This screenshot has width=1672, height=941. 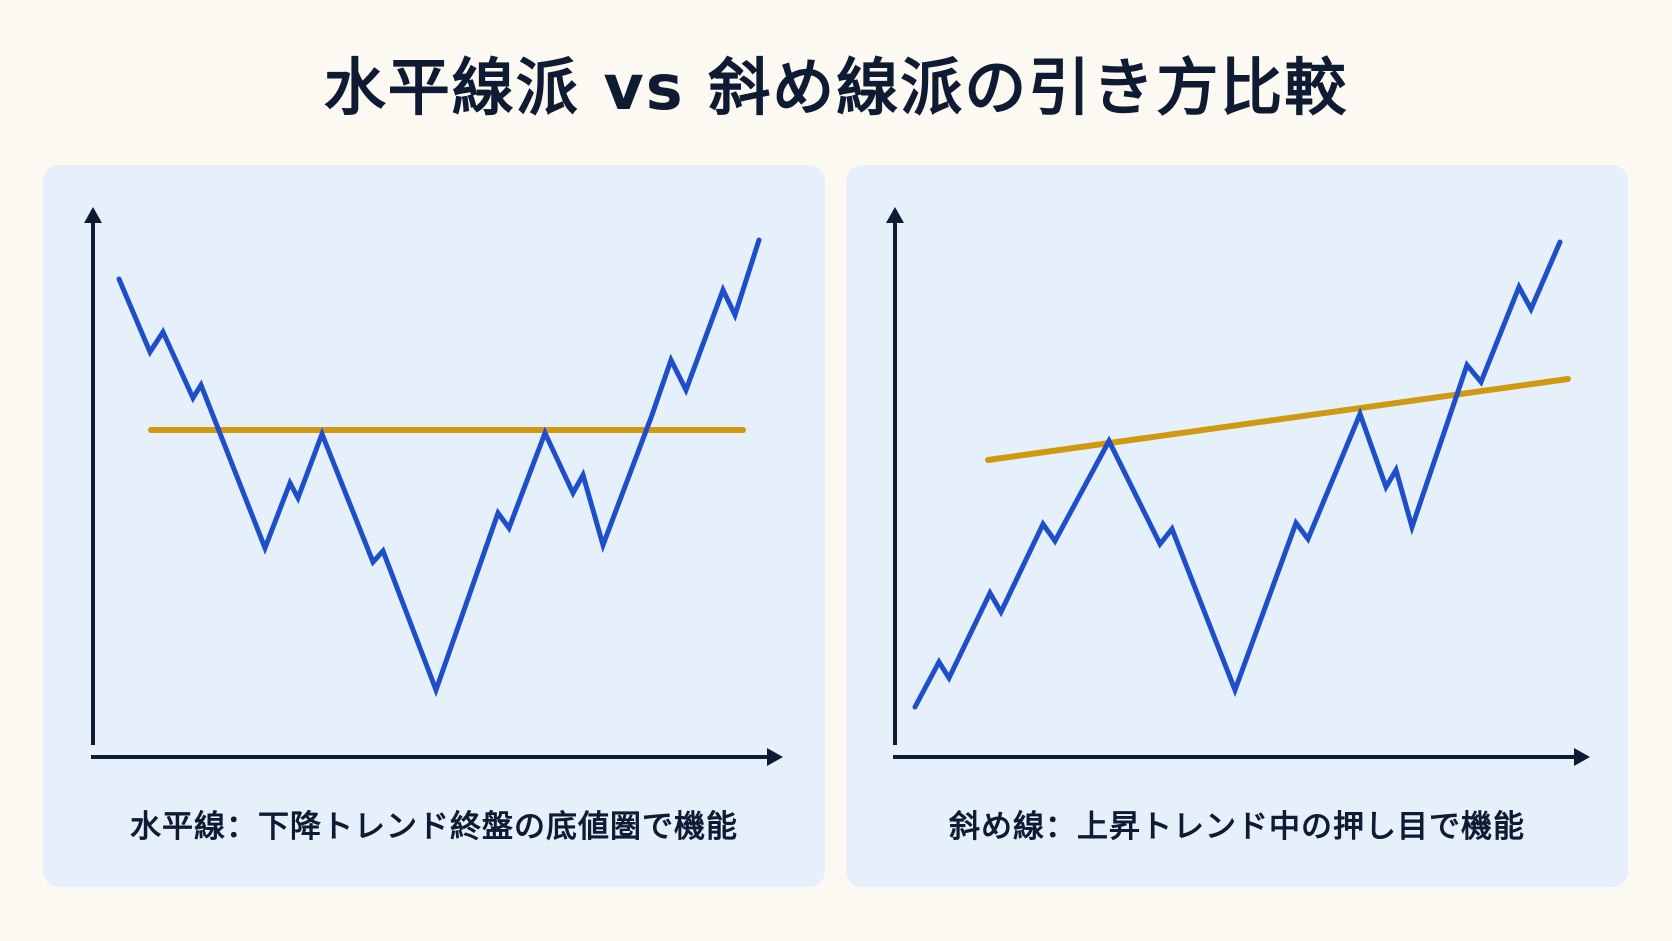 What do you see at coordinates (1278, 419) in the screenshot?
I see `diagonal-trend-line` at bounding box center [1278, 419].